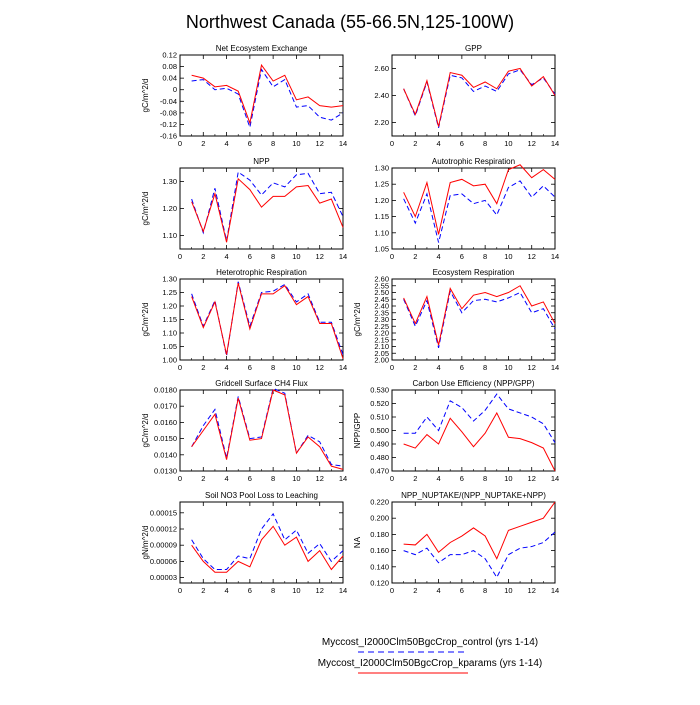 The image size is (700, 705). I want to click on y-tick-label: -0.08, so click(168, 112).